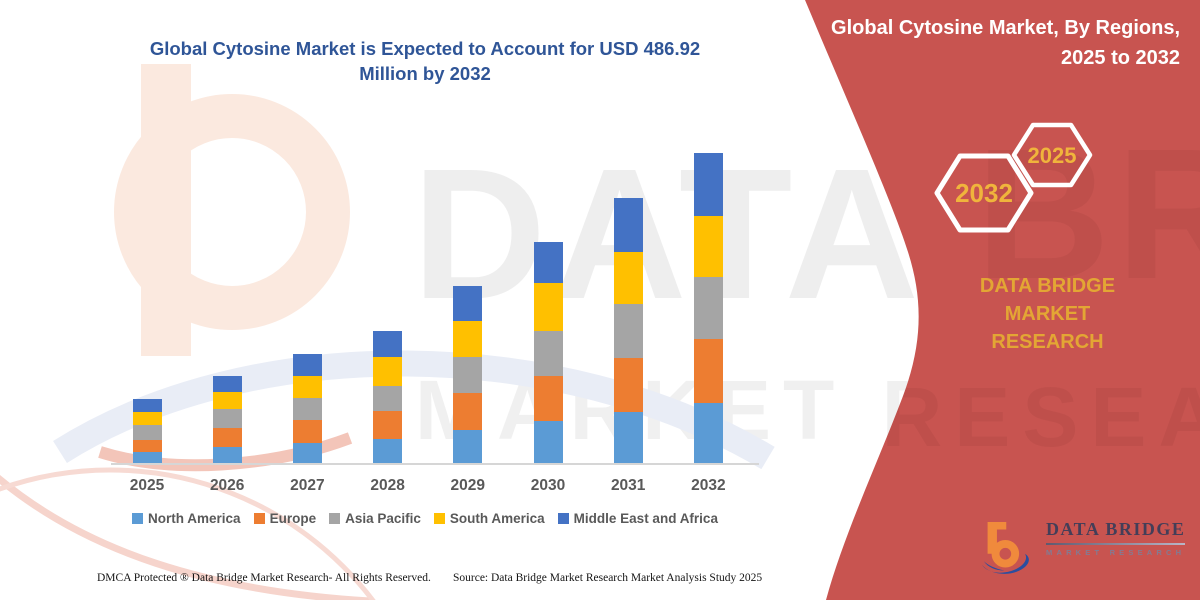 This screenshot has height=600, width=1200. Describe the element at coordinates (387, 485) in the screenshot. I see `x-axis-label-2028: 2028` at that location.